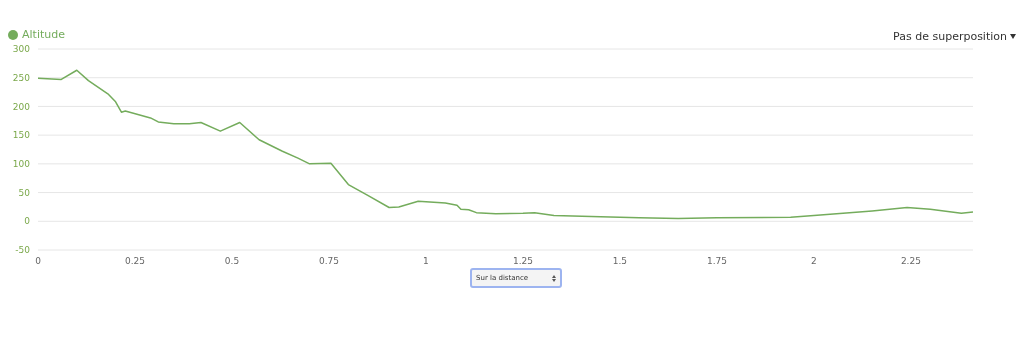 The height and width of the screenshot is (340, 1024). I want to click on y-tick-label: 0, so click(27, 221).